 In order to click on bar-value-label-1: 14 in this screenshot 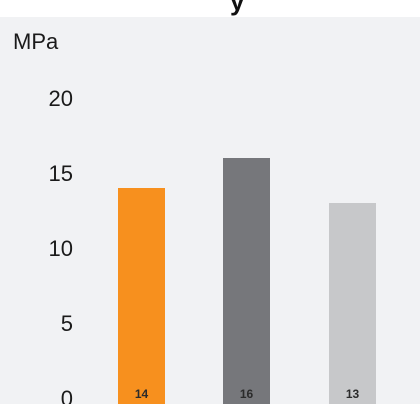, I will do `click(142, 394)`.